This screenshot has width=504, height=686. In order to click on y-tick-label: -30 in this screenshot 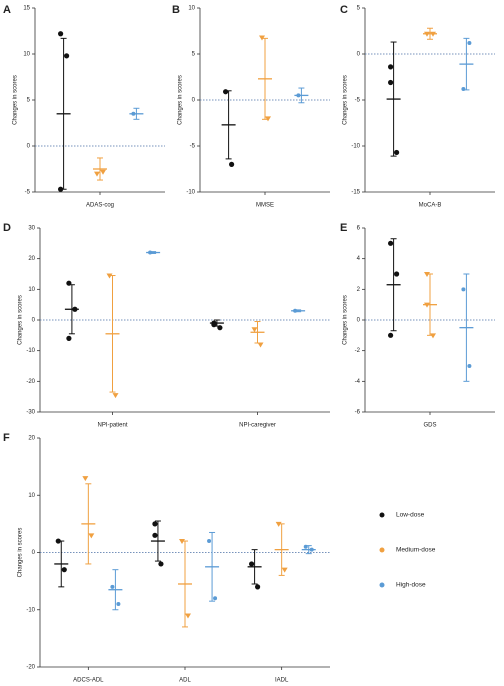, I will do `click(30, 413)`.